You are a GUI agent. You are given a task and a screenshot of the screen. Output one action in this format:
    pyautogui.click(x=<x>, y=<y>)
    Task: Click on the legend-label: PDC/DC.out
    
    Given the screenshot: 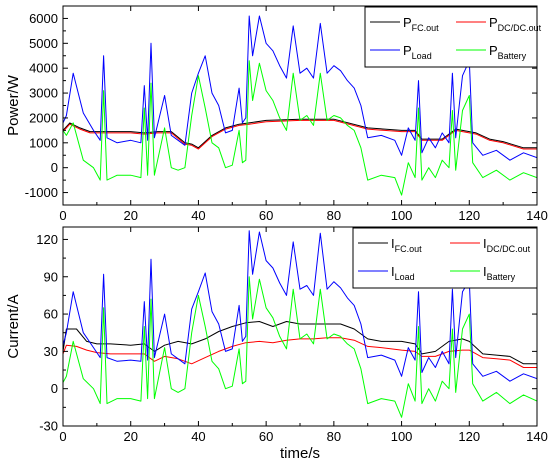 What is the action you would take?
    pyautogui.click(x=515, y=24)
    